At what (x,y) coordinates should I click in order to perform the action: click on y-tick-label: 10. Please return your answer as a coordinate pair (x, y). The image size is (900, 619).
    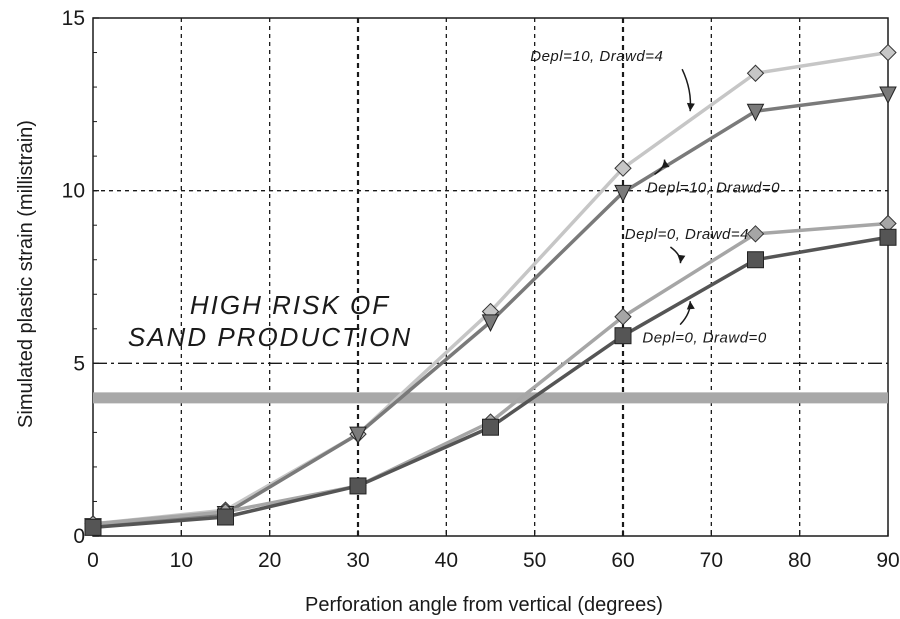
    Looking at the image, I should click on (73, 191).